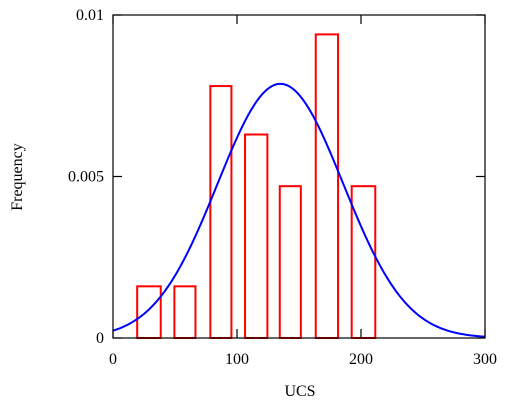 The height and width of the screenshot is (403, 506). What do you see at coordinates (17, 177) in the screenshot?
I see `y-axis-label: Frequency` at bounding box center [17, 177].